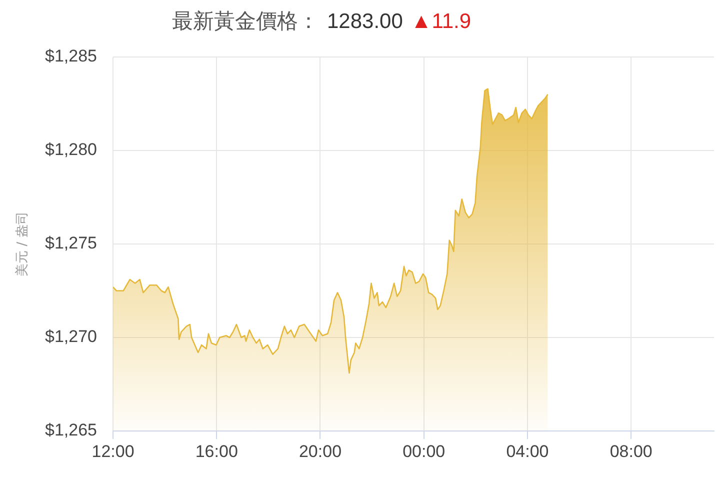 Image resolution: width=720 pixels, height=480 pixels. I want to click on chart-title: 最新黃金價格：, so click(245, 21).